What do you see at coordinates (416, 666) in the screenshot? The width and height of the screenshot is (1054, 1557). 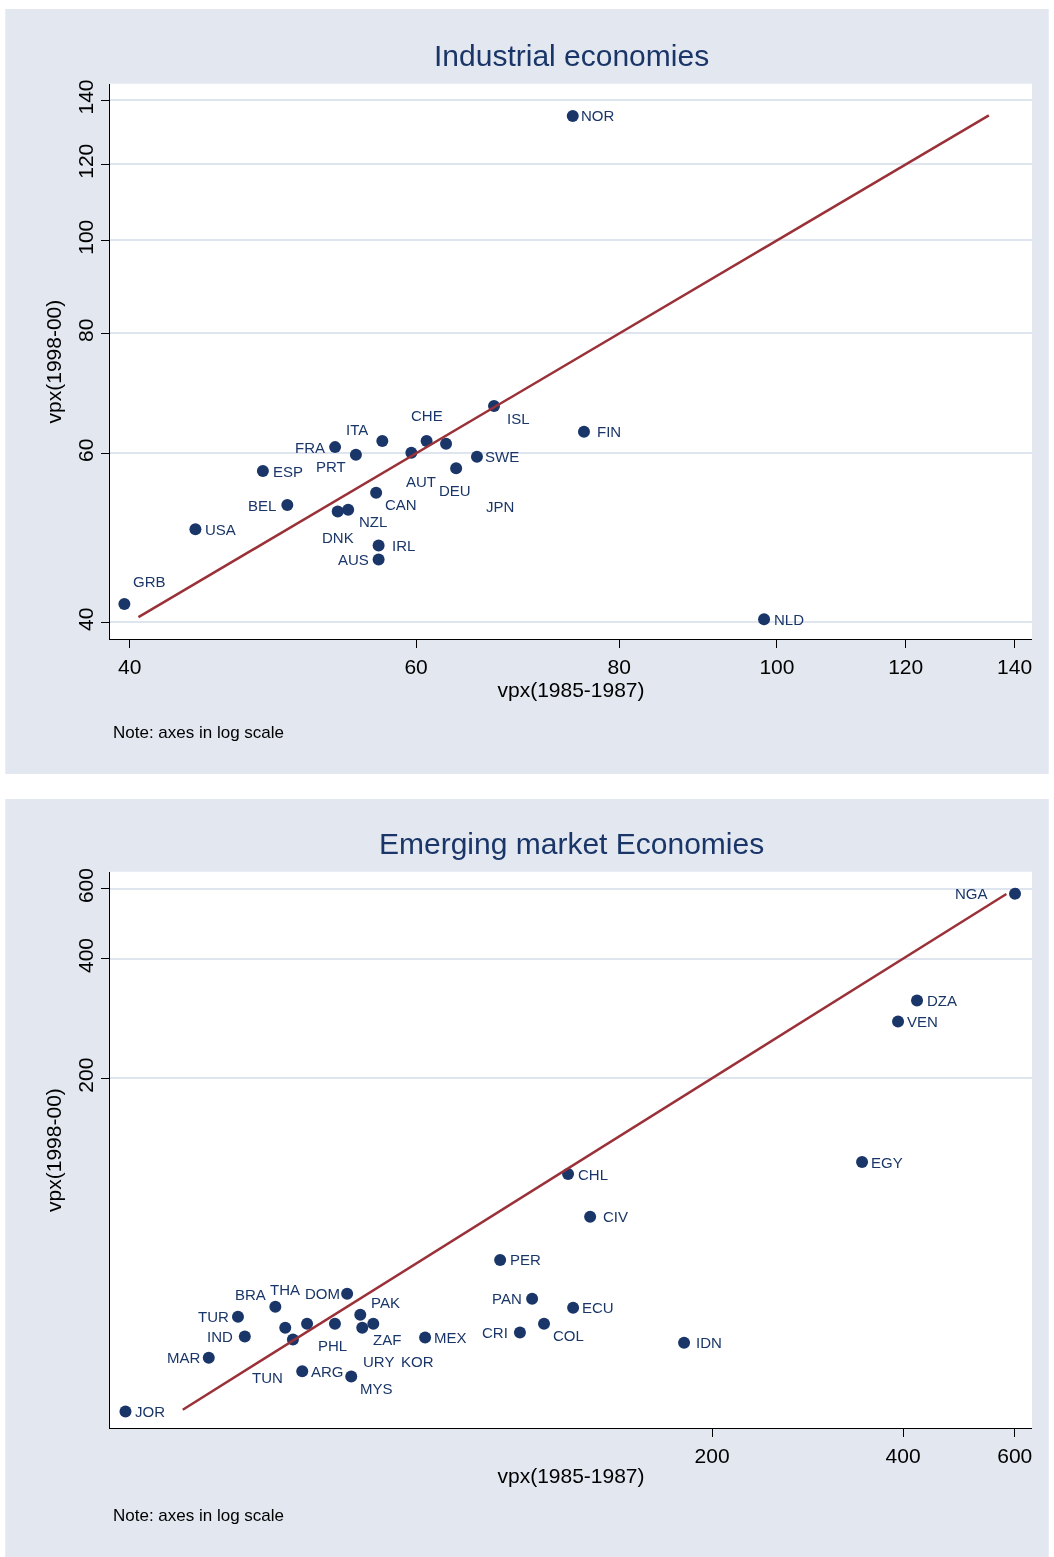 I see `x-tick-label: 60` at bounding box center [416, 666].